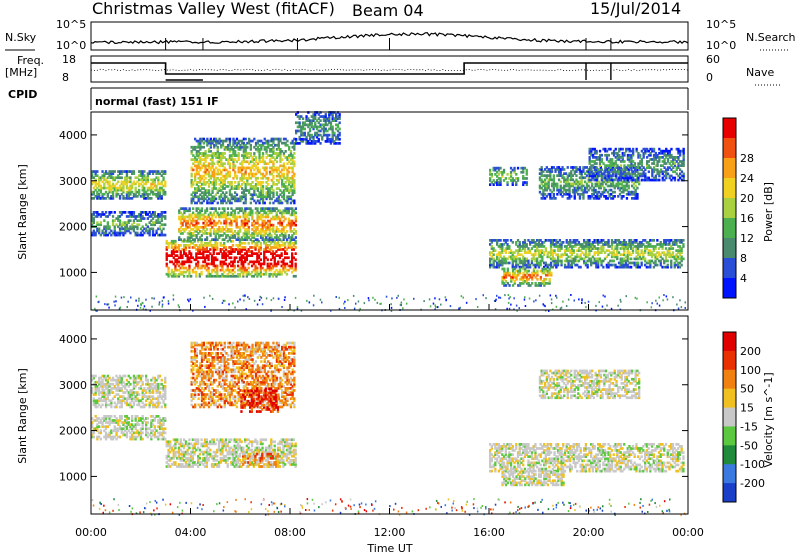 This screenshot has width=800, height=558. Describe the element at coordinates (213, 9) in the screenshot. I see `station-title: Christmas Valley West (fitACF)` at that location.